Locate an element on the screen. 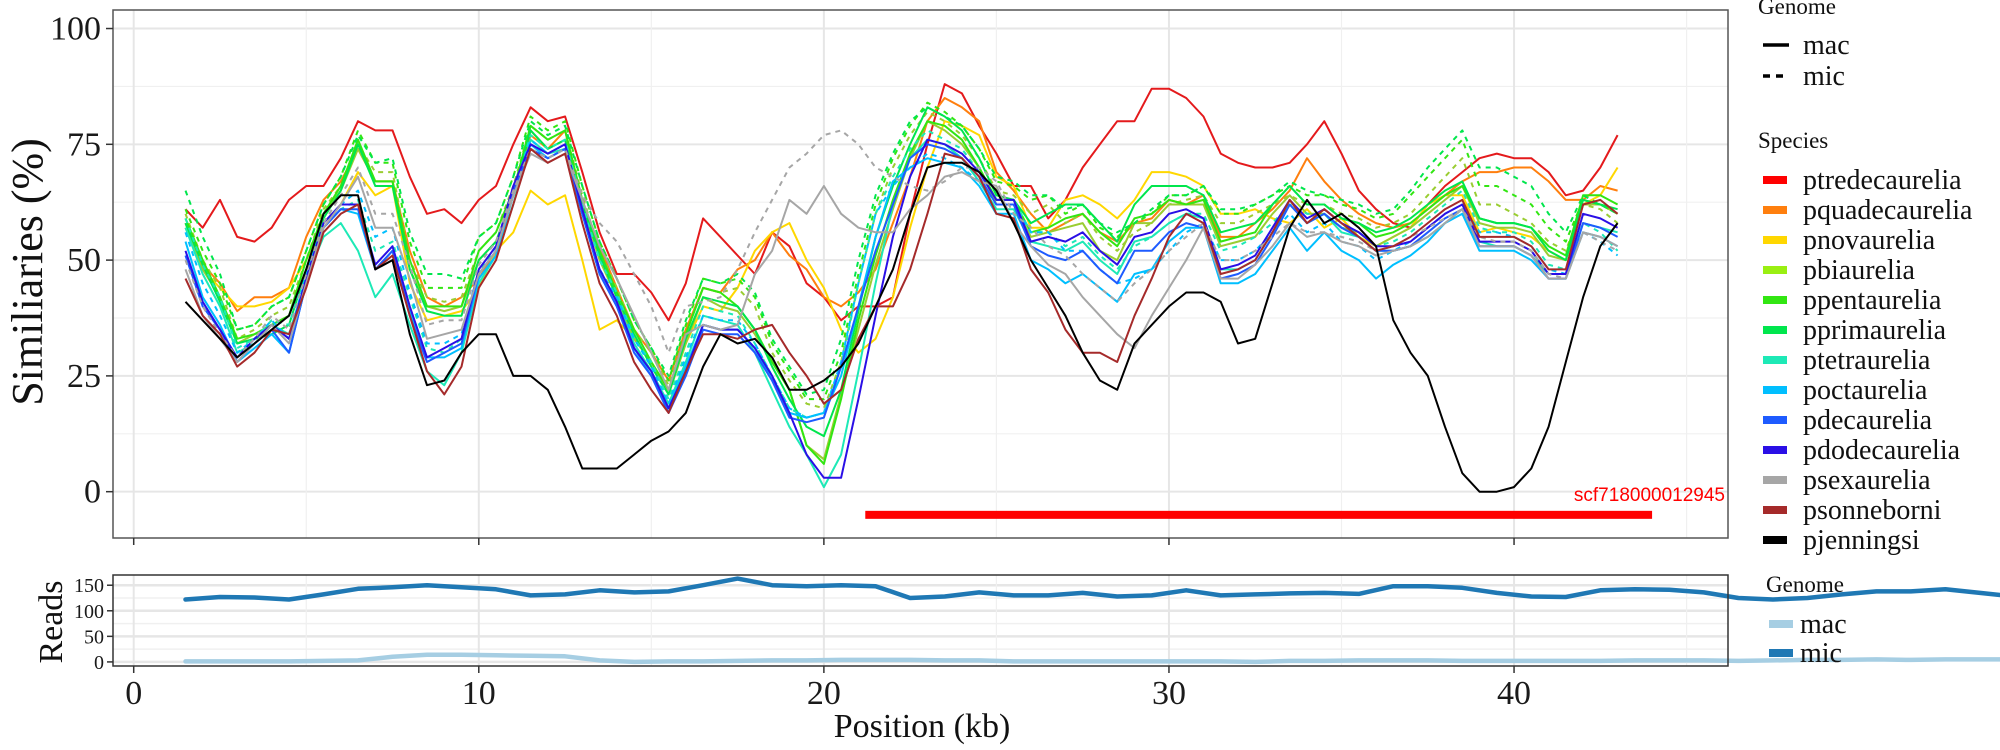 The image size is (2000, 750). similarity-y-axis: 0 25 50 75 100 is located at coordinates (81, 261).